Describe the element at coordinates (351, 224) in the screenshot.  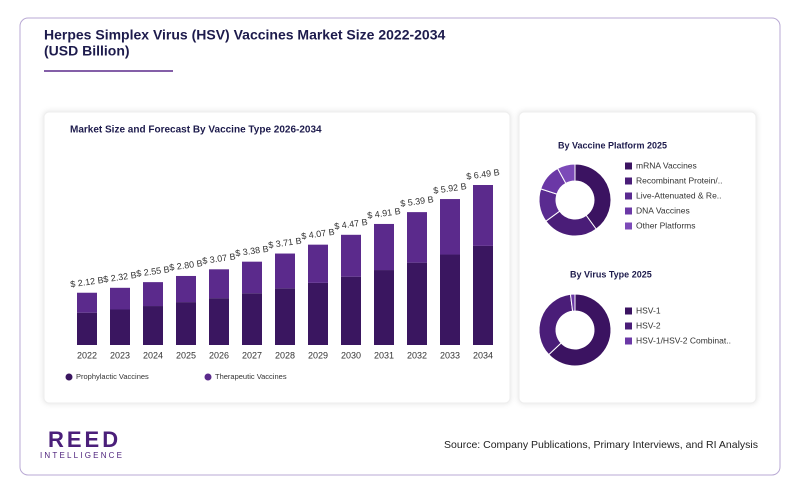
I see `value-label: $ 4.47 B` at that location.